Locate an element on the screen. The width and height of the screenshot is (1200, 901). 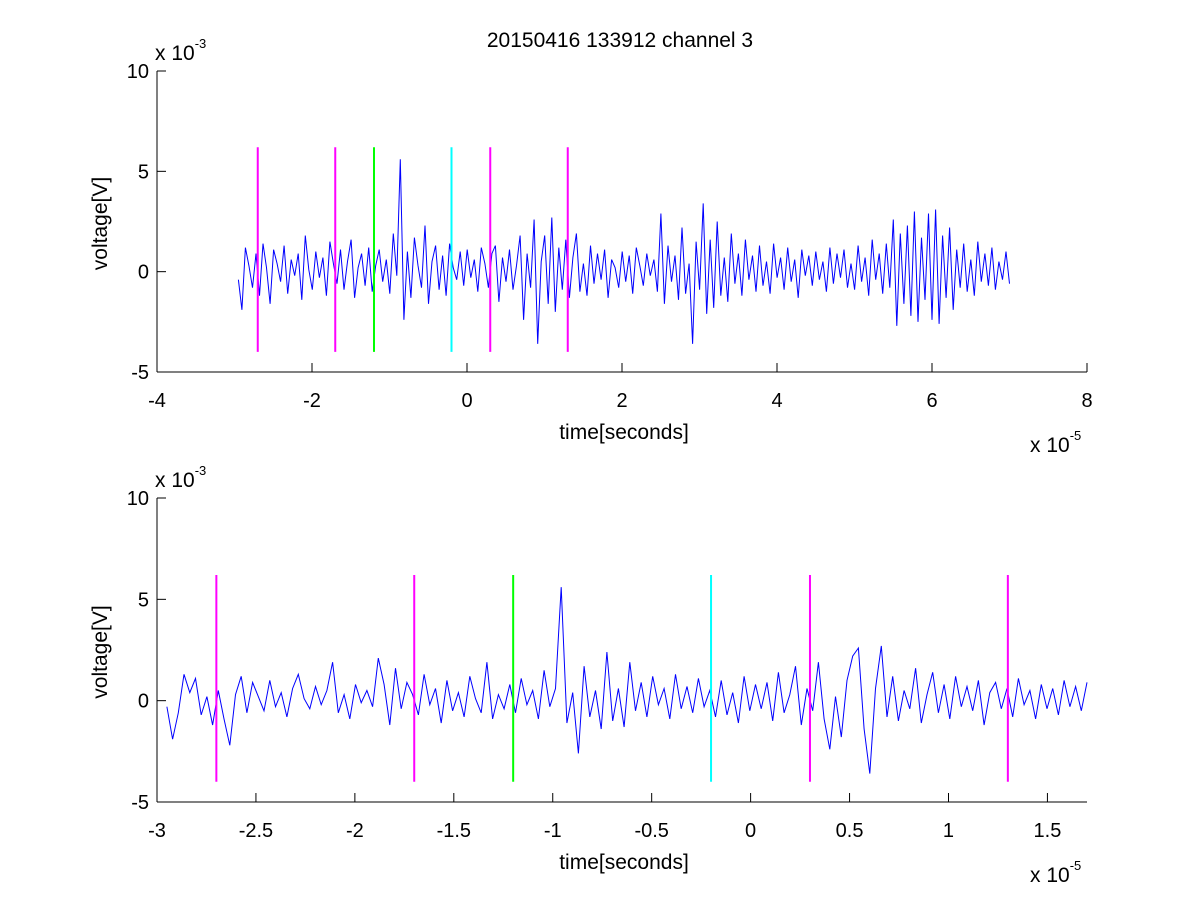
x-tick-label: -0.5 is located at coordinates (651, 831).